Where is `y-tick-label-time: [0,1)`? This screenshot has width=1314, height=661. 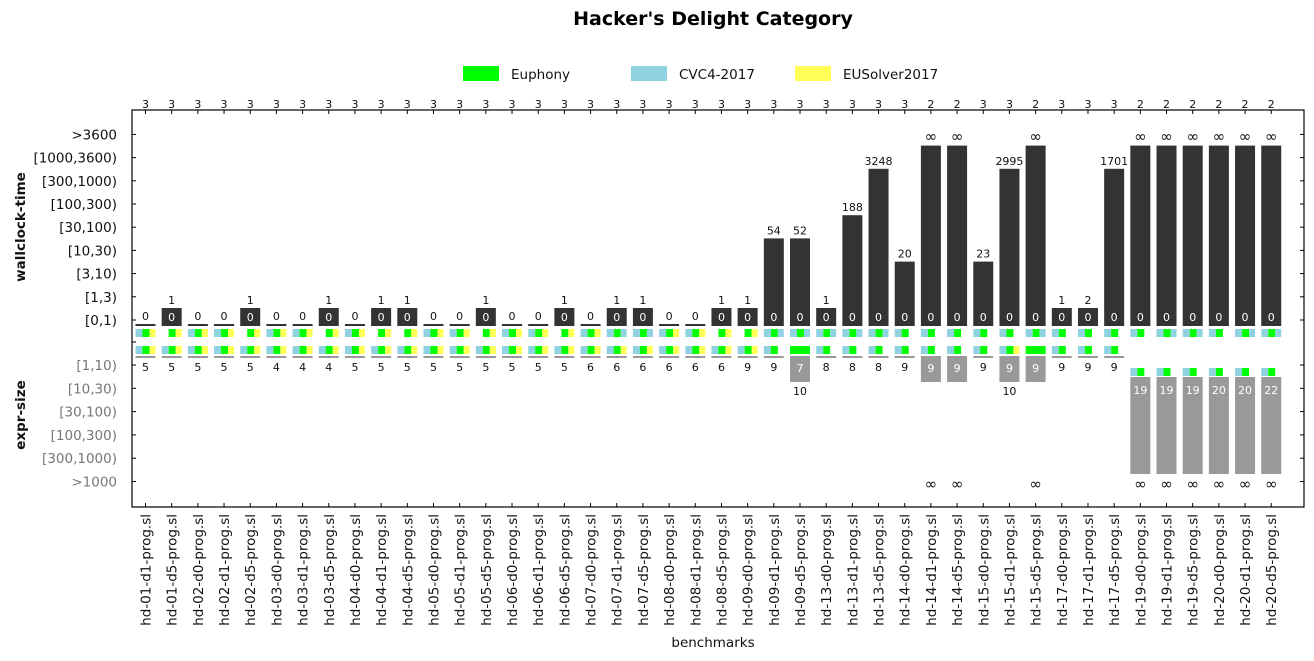
y-tick-label-time: [0,1) is located at coordinates (101, 321).